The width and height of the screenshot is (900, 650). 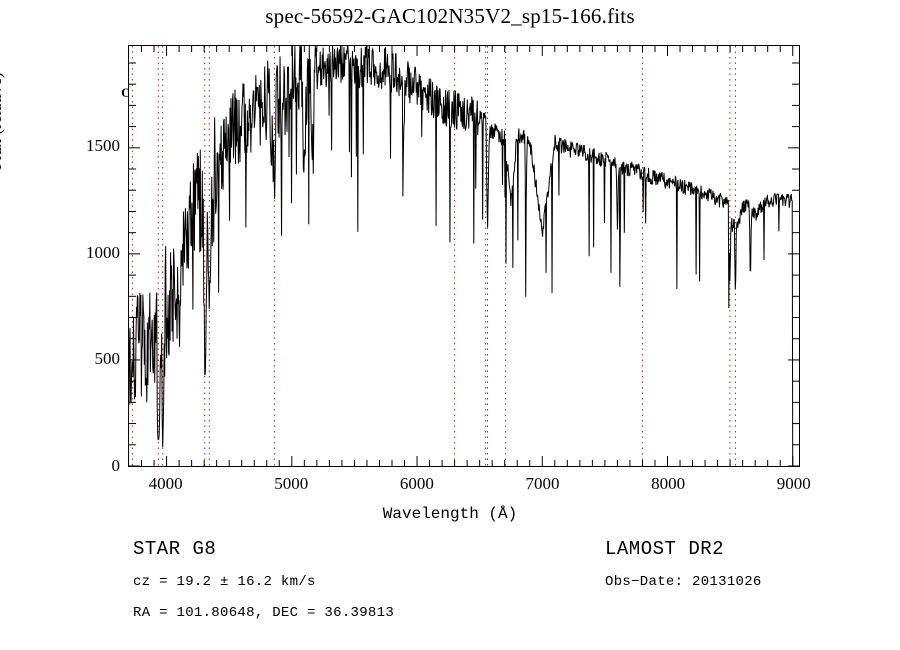 What do you see at coordinates (264, 613) in the screenshot?
I see `coordinates: RA = 101.80648, DEC = 36.39813` at bounding box center [264, 613].